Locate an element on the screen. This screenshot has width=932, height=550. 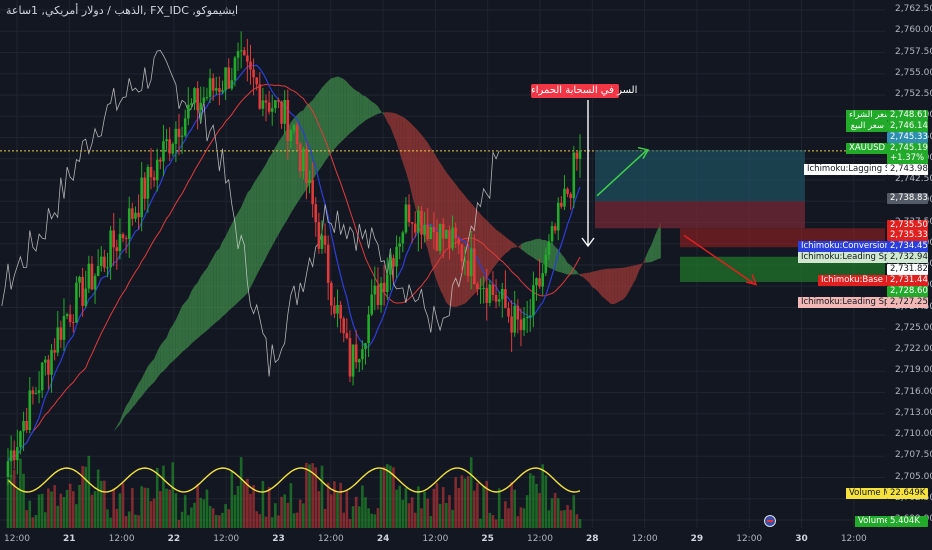
x-tick-label: 21 is located at coordinates (69, 539).